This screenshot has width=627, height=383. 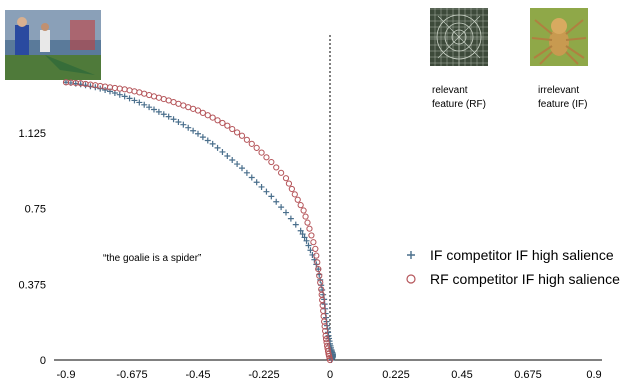 I want to click on x-tick-label: -0.675, so click(x=131, y=375).